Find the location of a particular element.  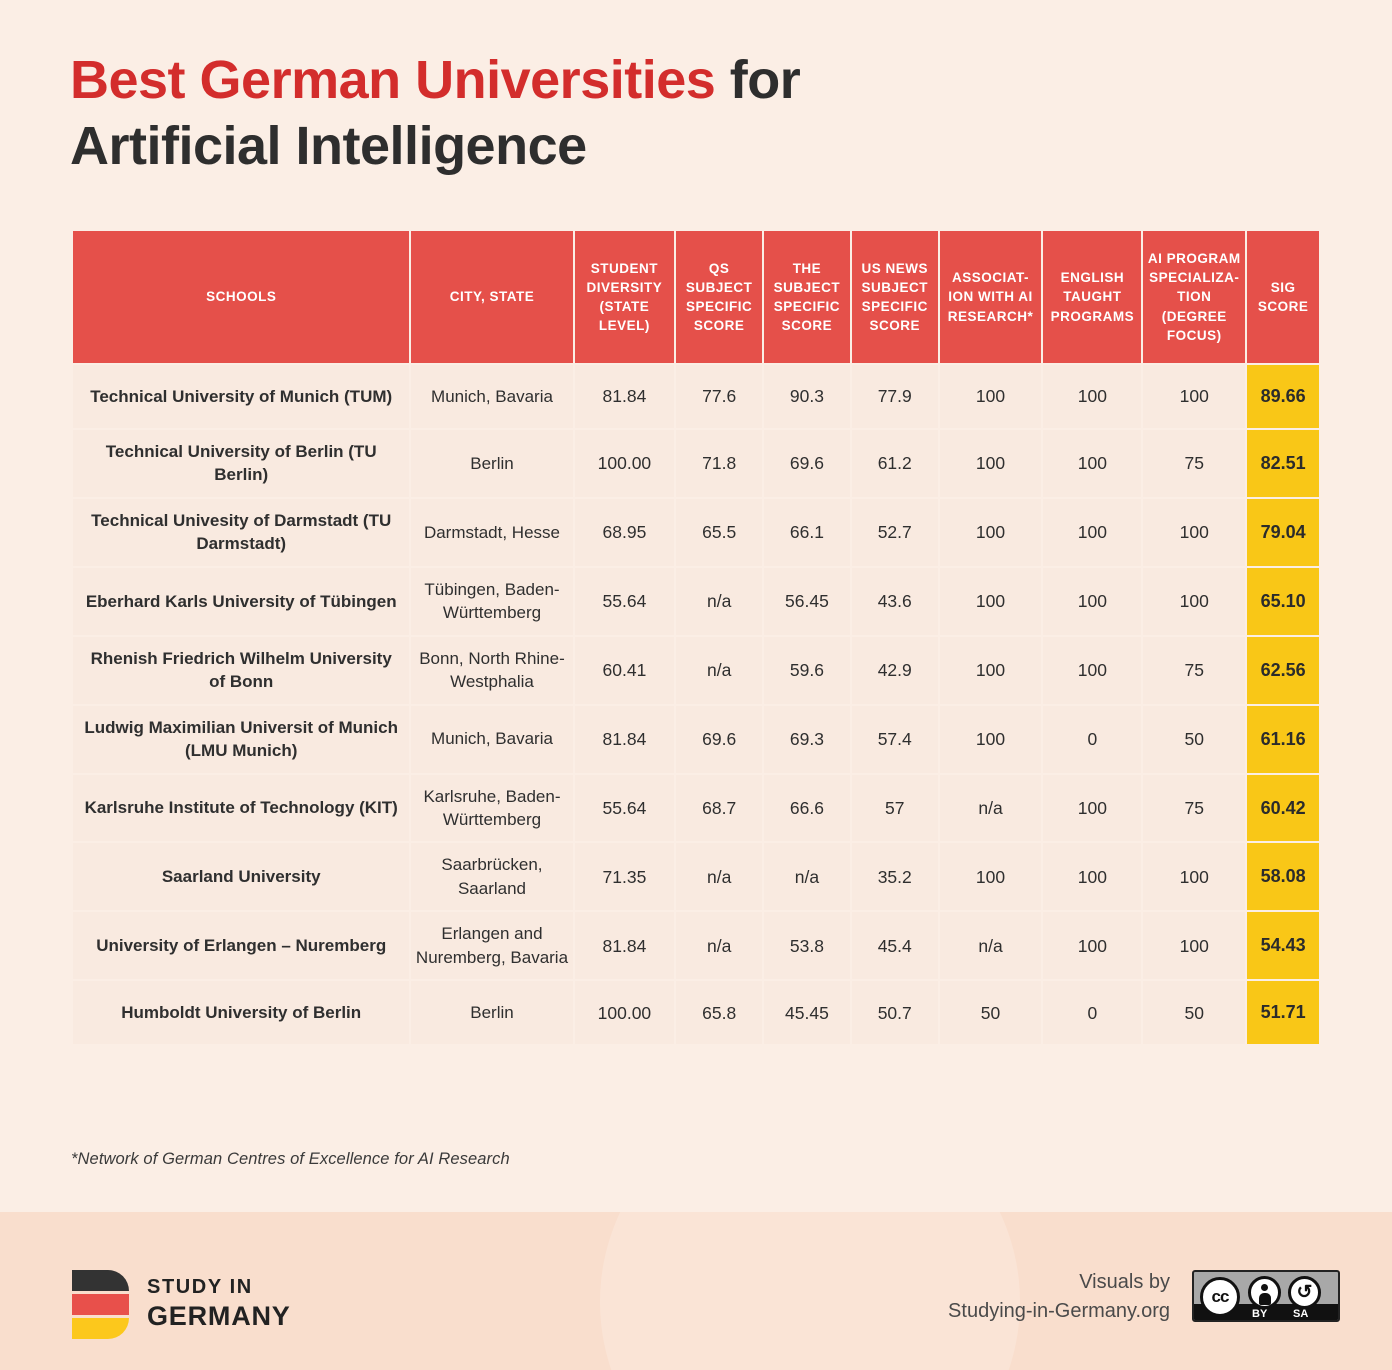

cell-school: Saarland University is located at coordinates (241, 877).